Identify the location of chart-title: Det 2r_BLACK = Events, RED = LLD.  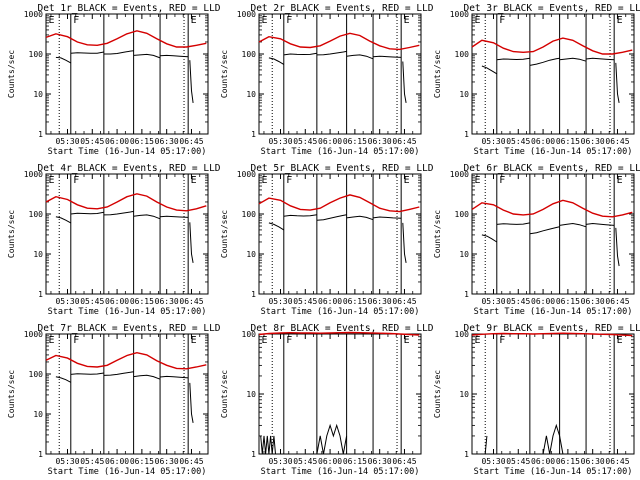
(341, 8).